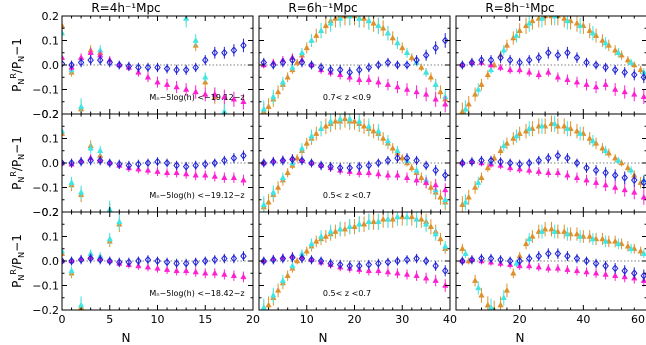  I want to click on y-tick-label: 0.2, so click(51, 16).